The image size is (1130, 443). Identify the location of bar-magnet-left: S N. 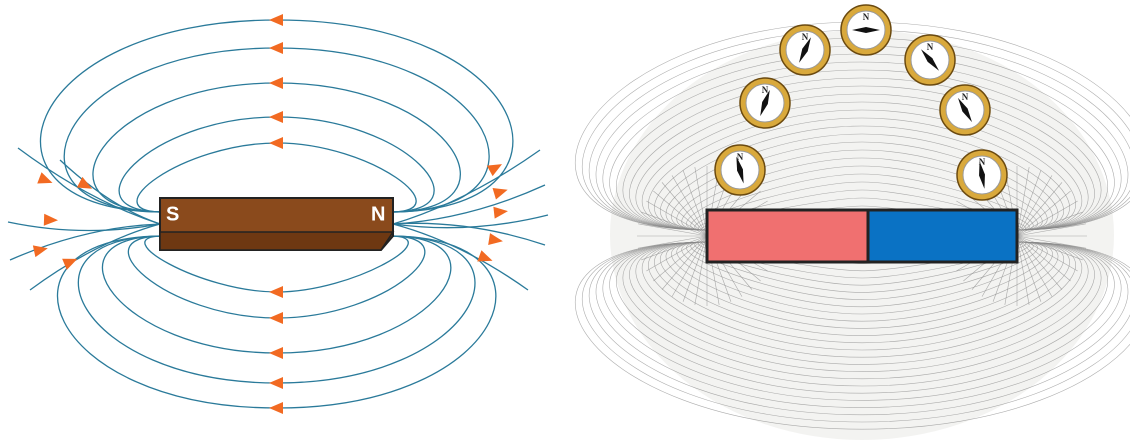
(277, 224).